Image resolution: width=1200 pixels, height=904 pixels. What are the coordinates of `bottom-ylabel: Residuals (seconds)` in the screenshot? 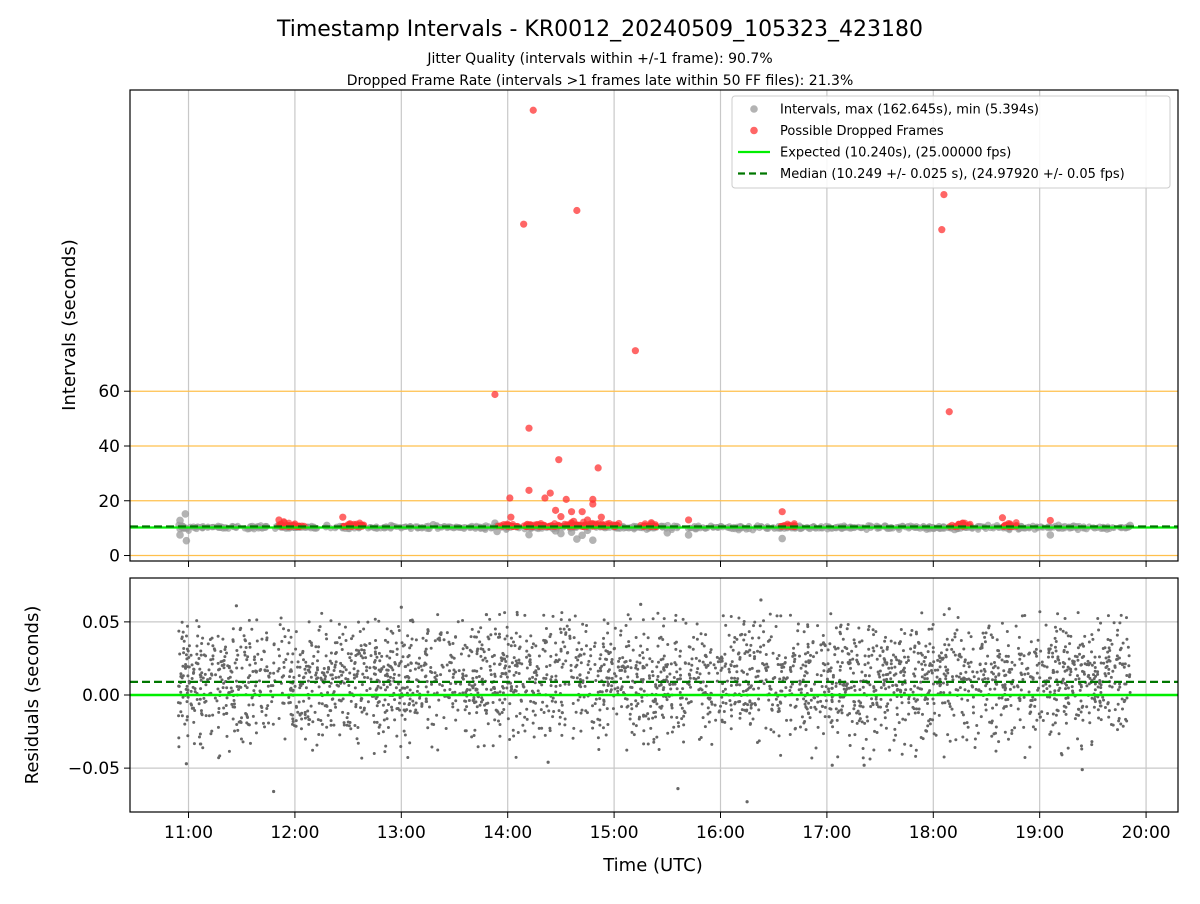 It's located at (32, 695).